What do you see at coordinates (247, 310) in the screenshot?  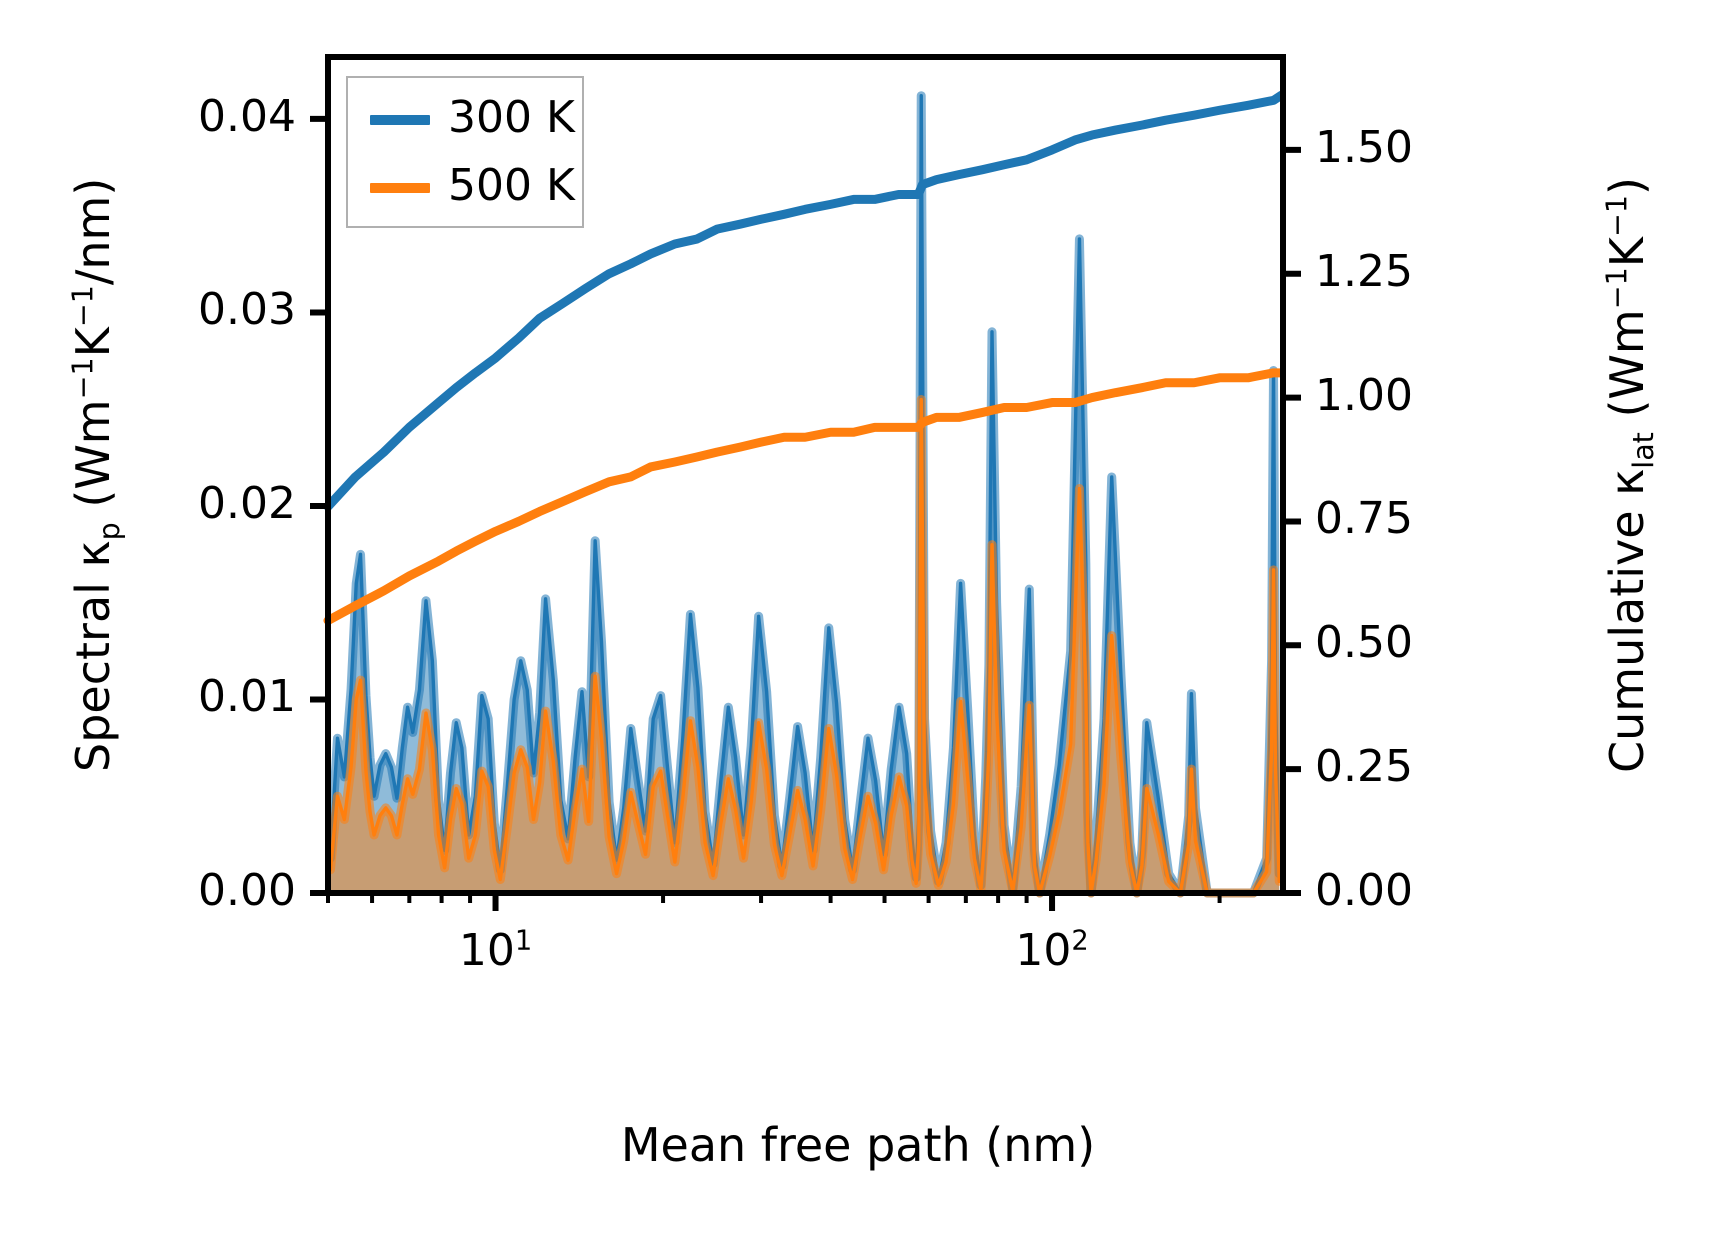 I see `y-tick-label-left: 0.03` at bounding box center [247, 310].